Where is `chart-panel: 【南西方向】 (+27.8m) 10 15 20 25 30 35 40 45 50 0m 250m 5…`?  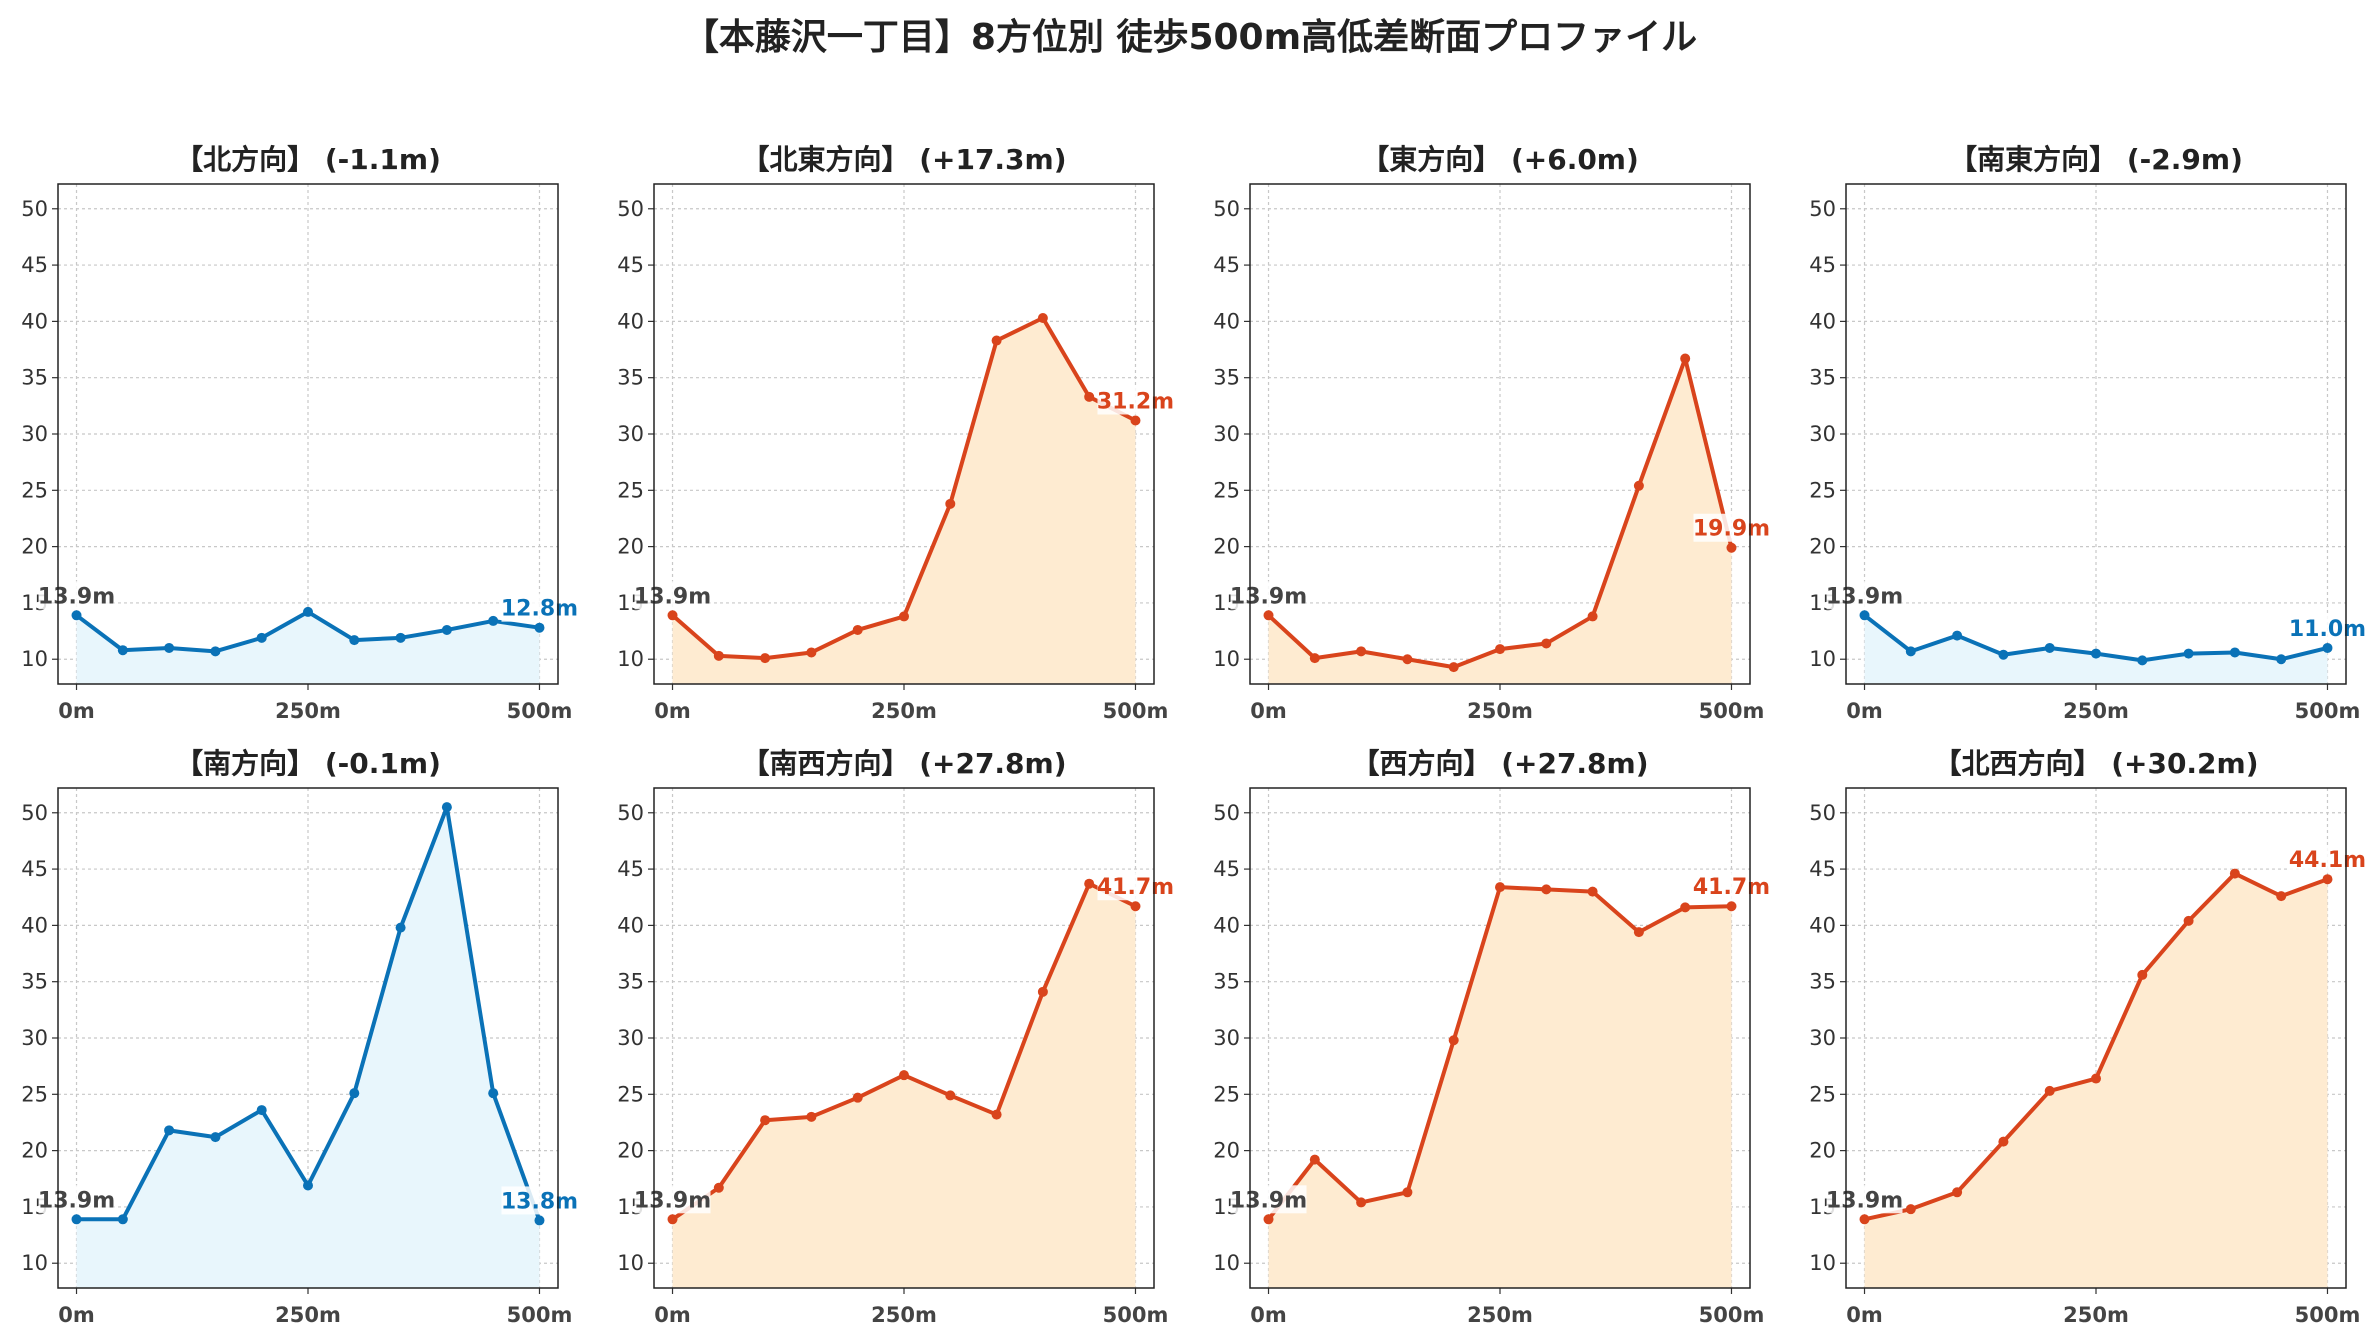 chart-panel: 【南西方向】 (+27.8m) 10 15 20 25 30 35 40 45 50 0m 250m 5… is located at coordinates (895, 1034).